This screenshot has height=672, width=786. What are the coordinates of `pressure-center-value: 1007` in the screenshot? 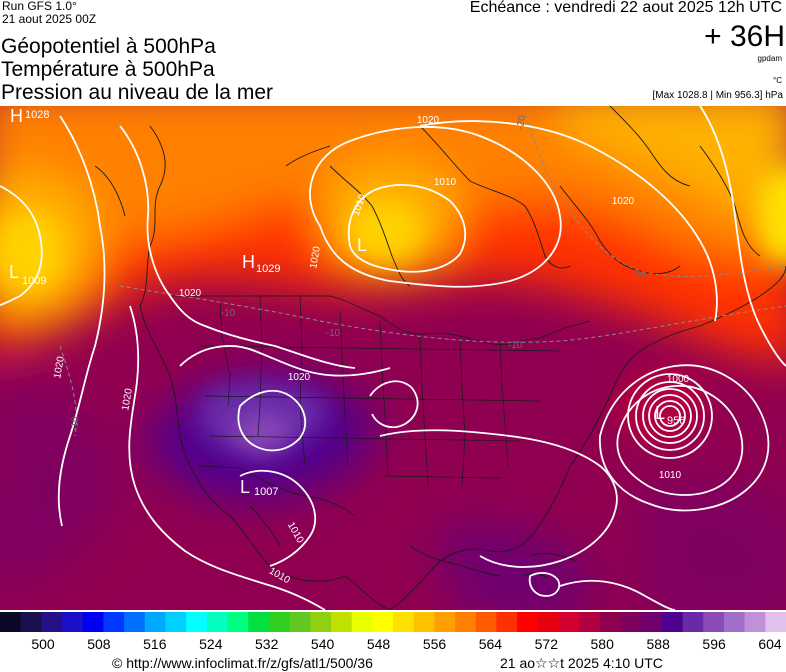 It's located at (266, 492).